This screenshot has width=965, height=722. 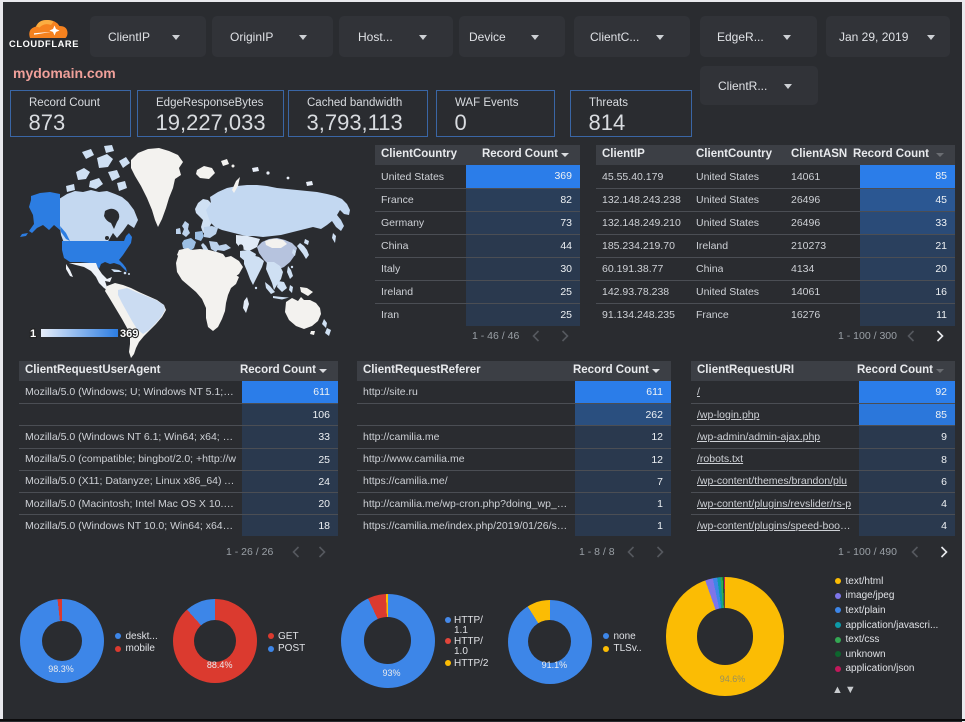 What do you see at coordinates (129, 334) in the screenshot?
I see `svg-text: 369` at bounding box center [129, 334].